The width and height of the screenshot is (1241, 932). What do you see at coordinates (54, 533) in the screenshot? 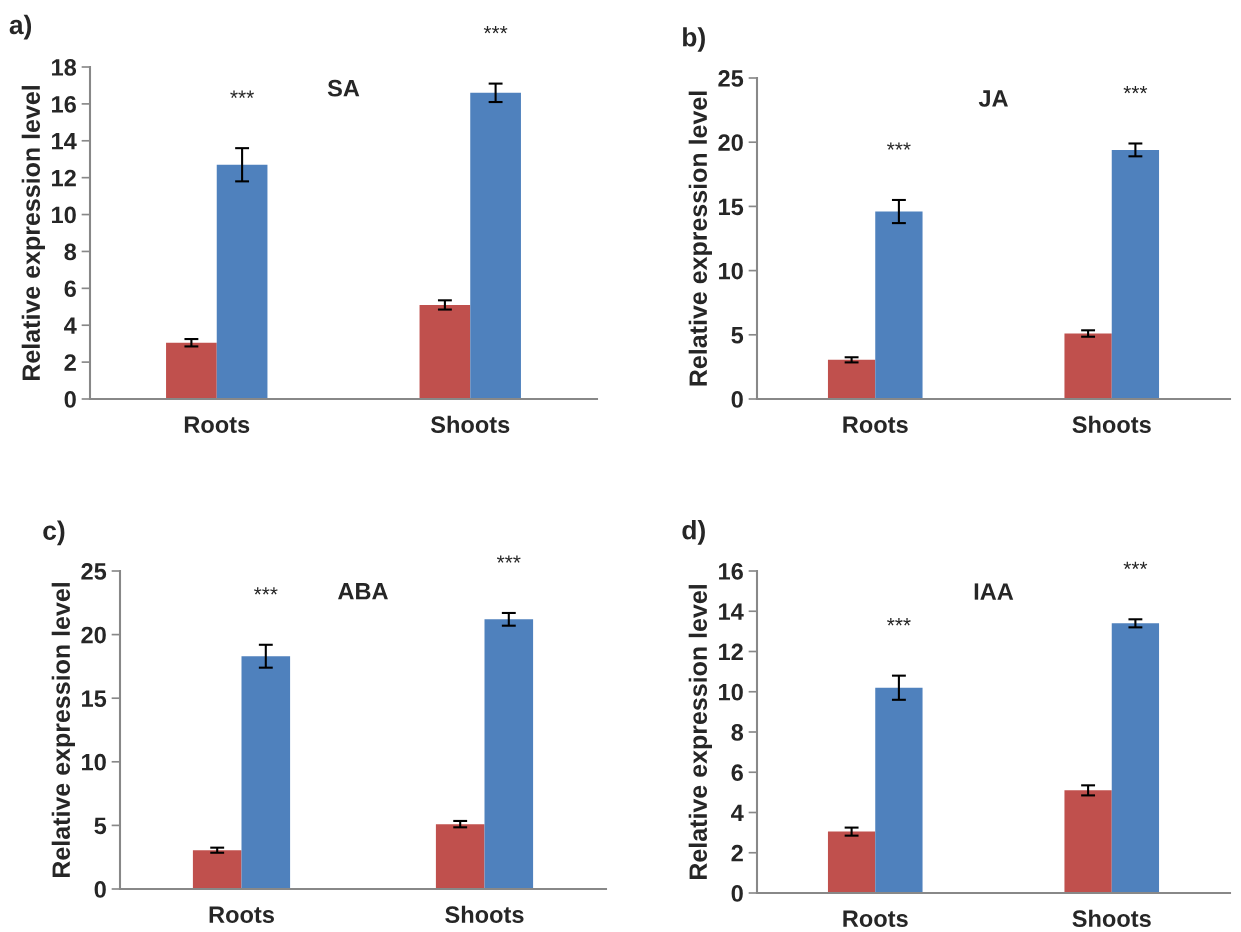
I see `text: c)` at bounding box center [54, 533].